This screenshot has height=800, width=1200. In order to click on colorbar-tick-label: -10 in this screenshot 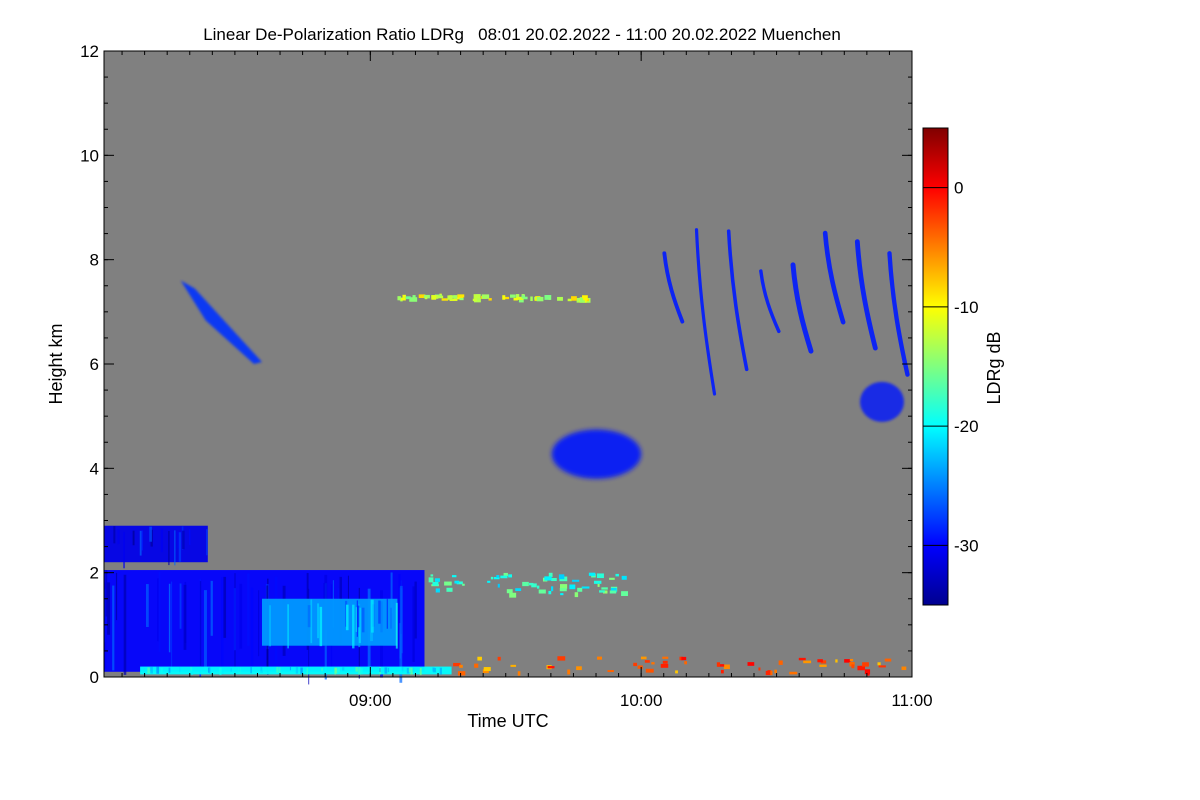, I will do `click(966, 307)`.